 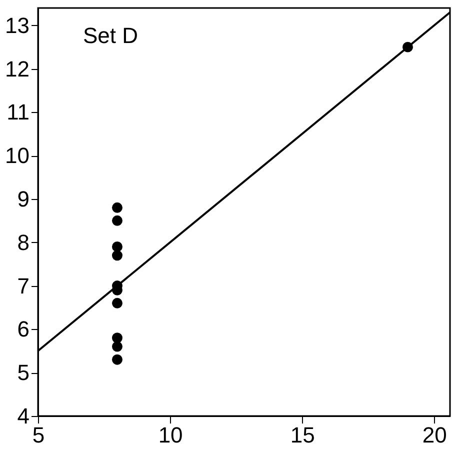 What do you see at coordinates (17, 155) in the screenshot?
I see `y-tick-label: 10` at bounding box center [17, 155].